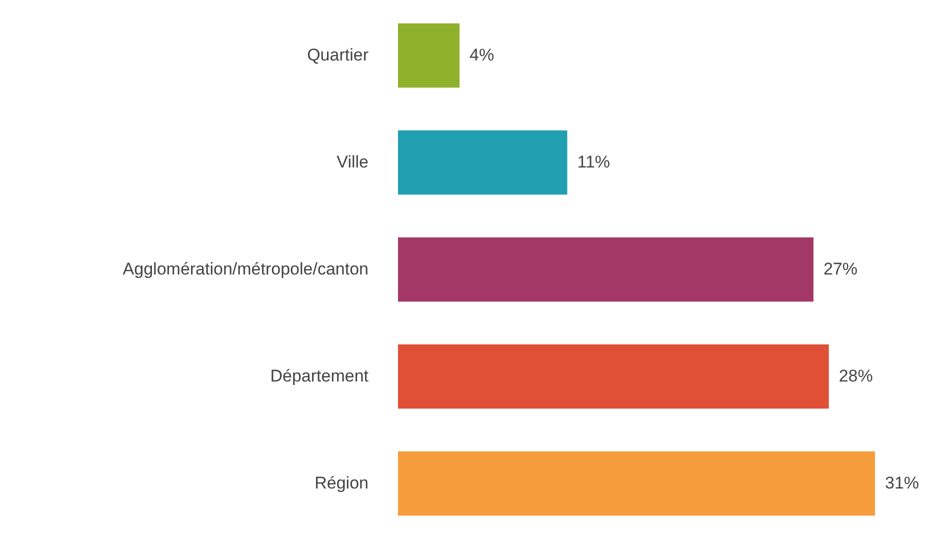 This screenshot has width=938, height=542. Describe the element at coordinates (593, 162) in the screenshot. I see `data-label: 11%` at that location.